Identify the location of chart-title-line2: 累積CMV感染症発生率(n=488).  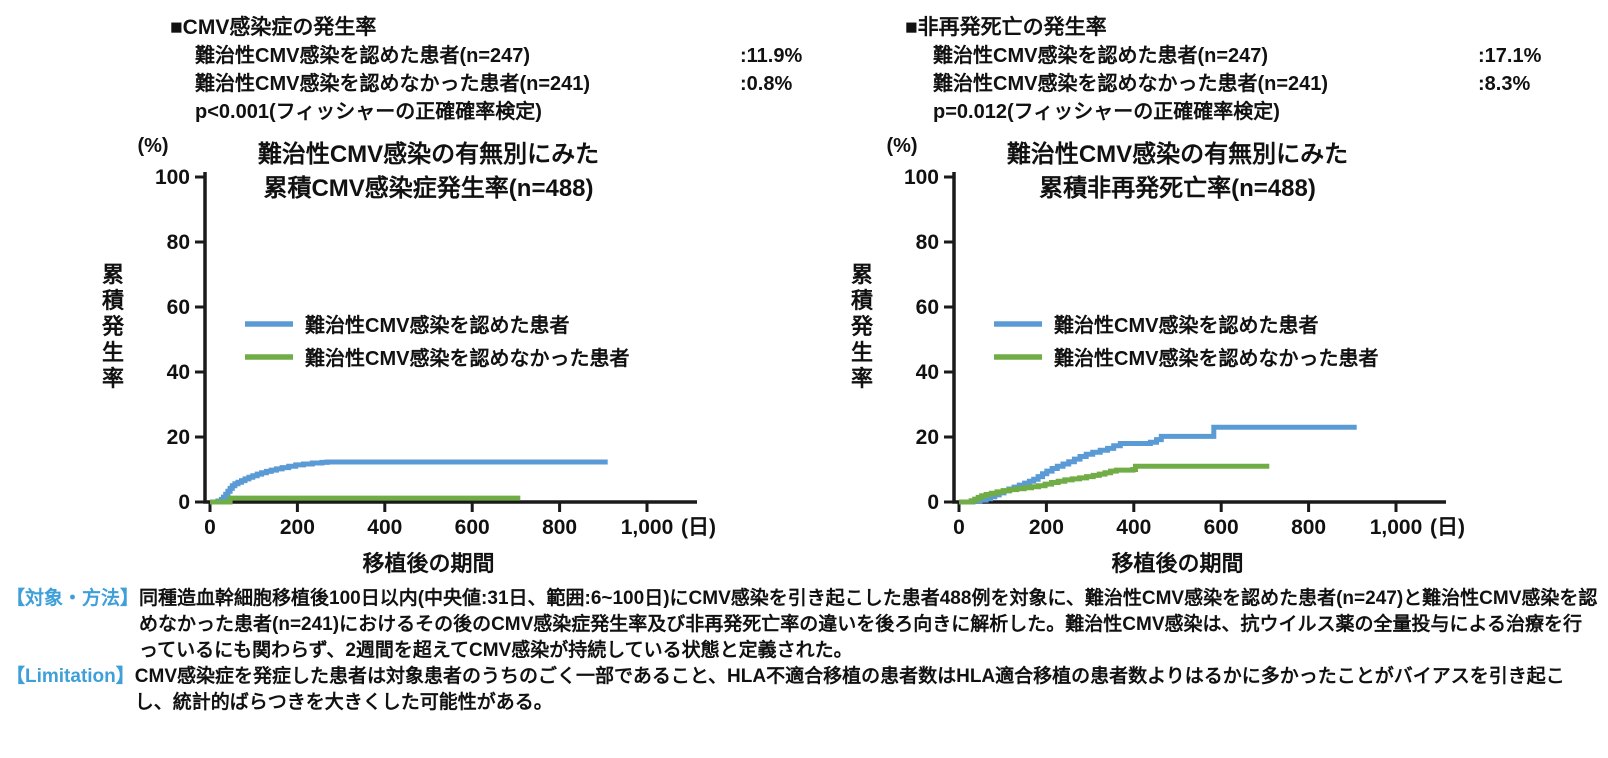
(428, 188).